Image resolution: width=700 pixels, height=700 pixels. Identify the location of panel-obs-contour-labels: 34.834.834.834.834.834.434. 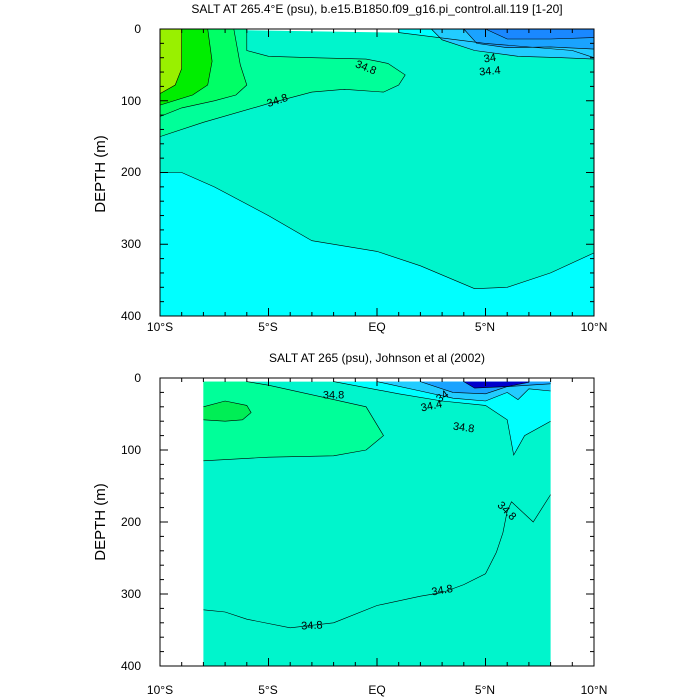
(409, 510).